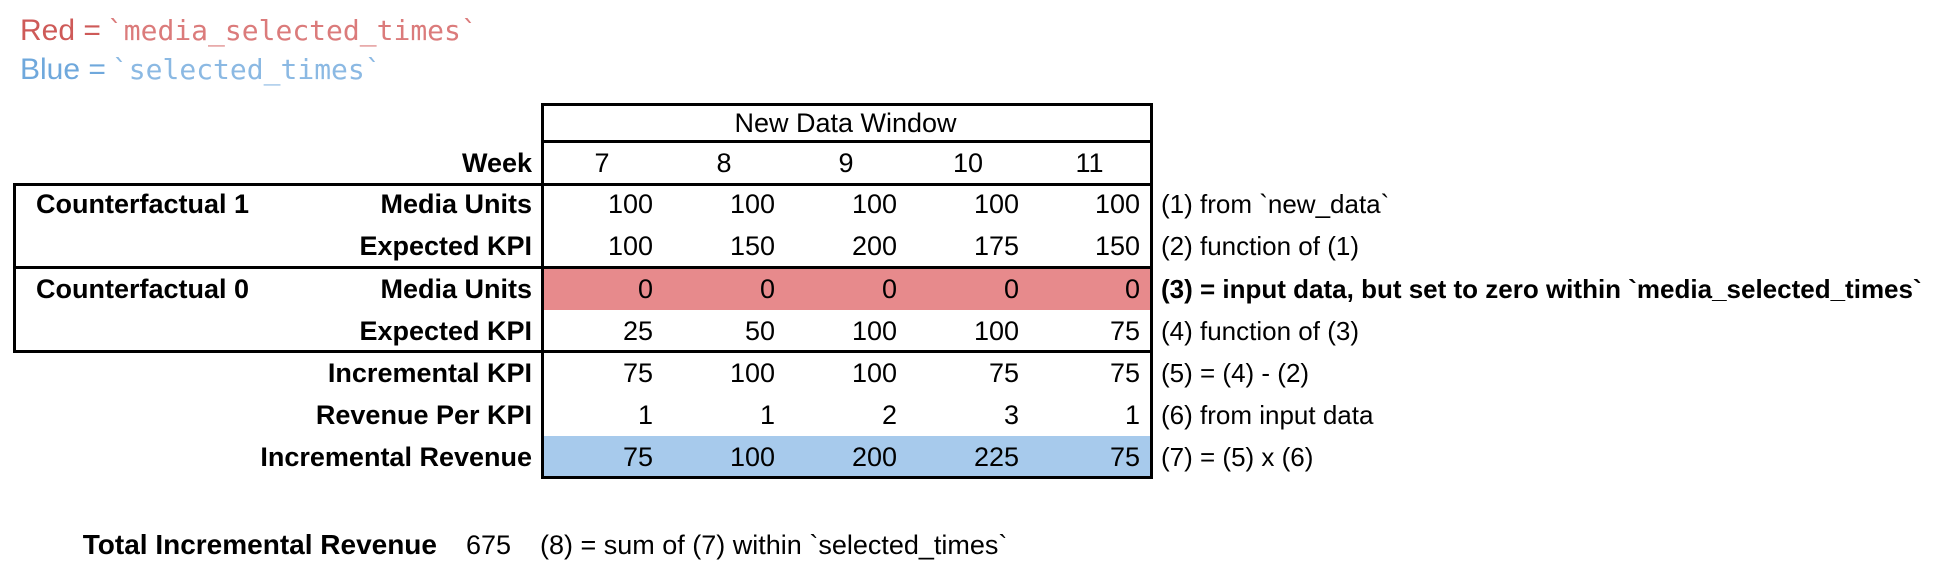 Image resolution: width=1960 pixels, height=574 pixels. What do you see at coordinates (1267, 414) in the screenshot?
I see `row-note: (6) from input data` at bounding box center [1267, 414].